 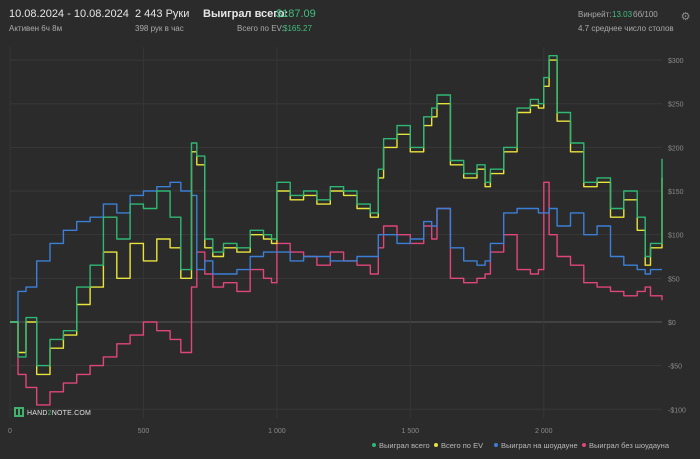 I want to click on won-total-value: $187.09, so click(x=296, y=14).